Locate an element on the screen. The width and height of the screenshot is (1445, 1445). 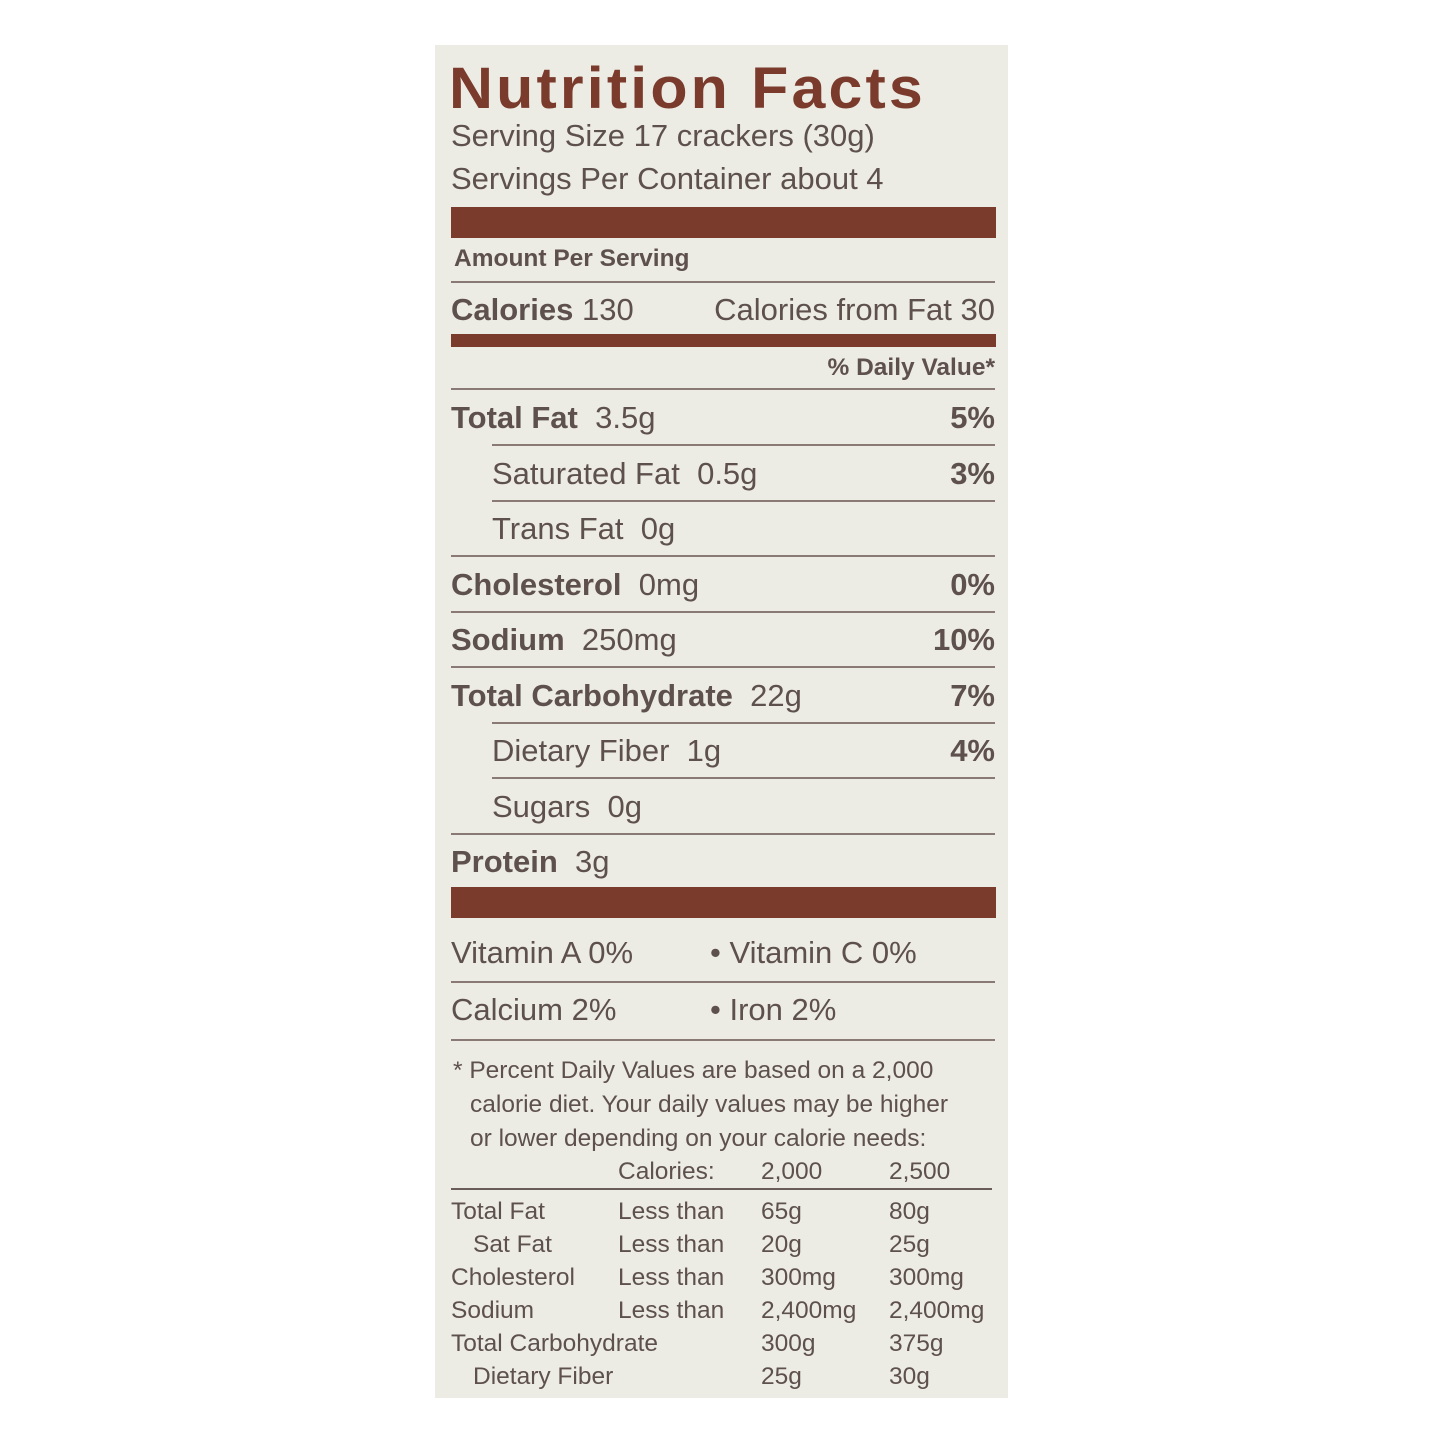
nutrient-row: Total Fat 3.5g 5% is located at coordinates (723, 420).